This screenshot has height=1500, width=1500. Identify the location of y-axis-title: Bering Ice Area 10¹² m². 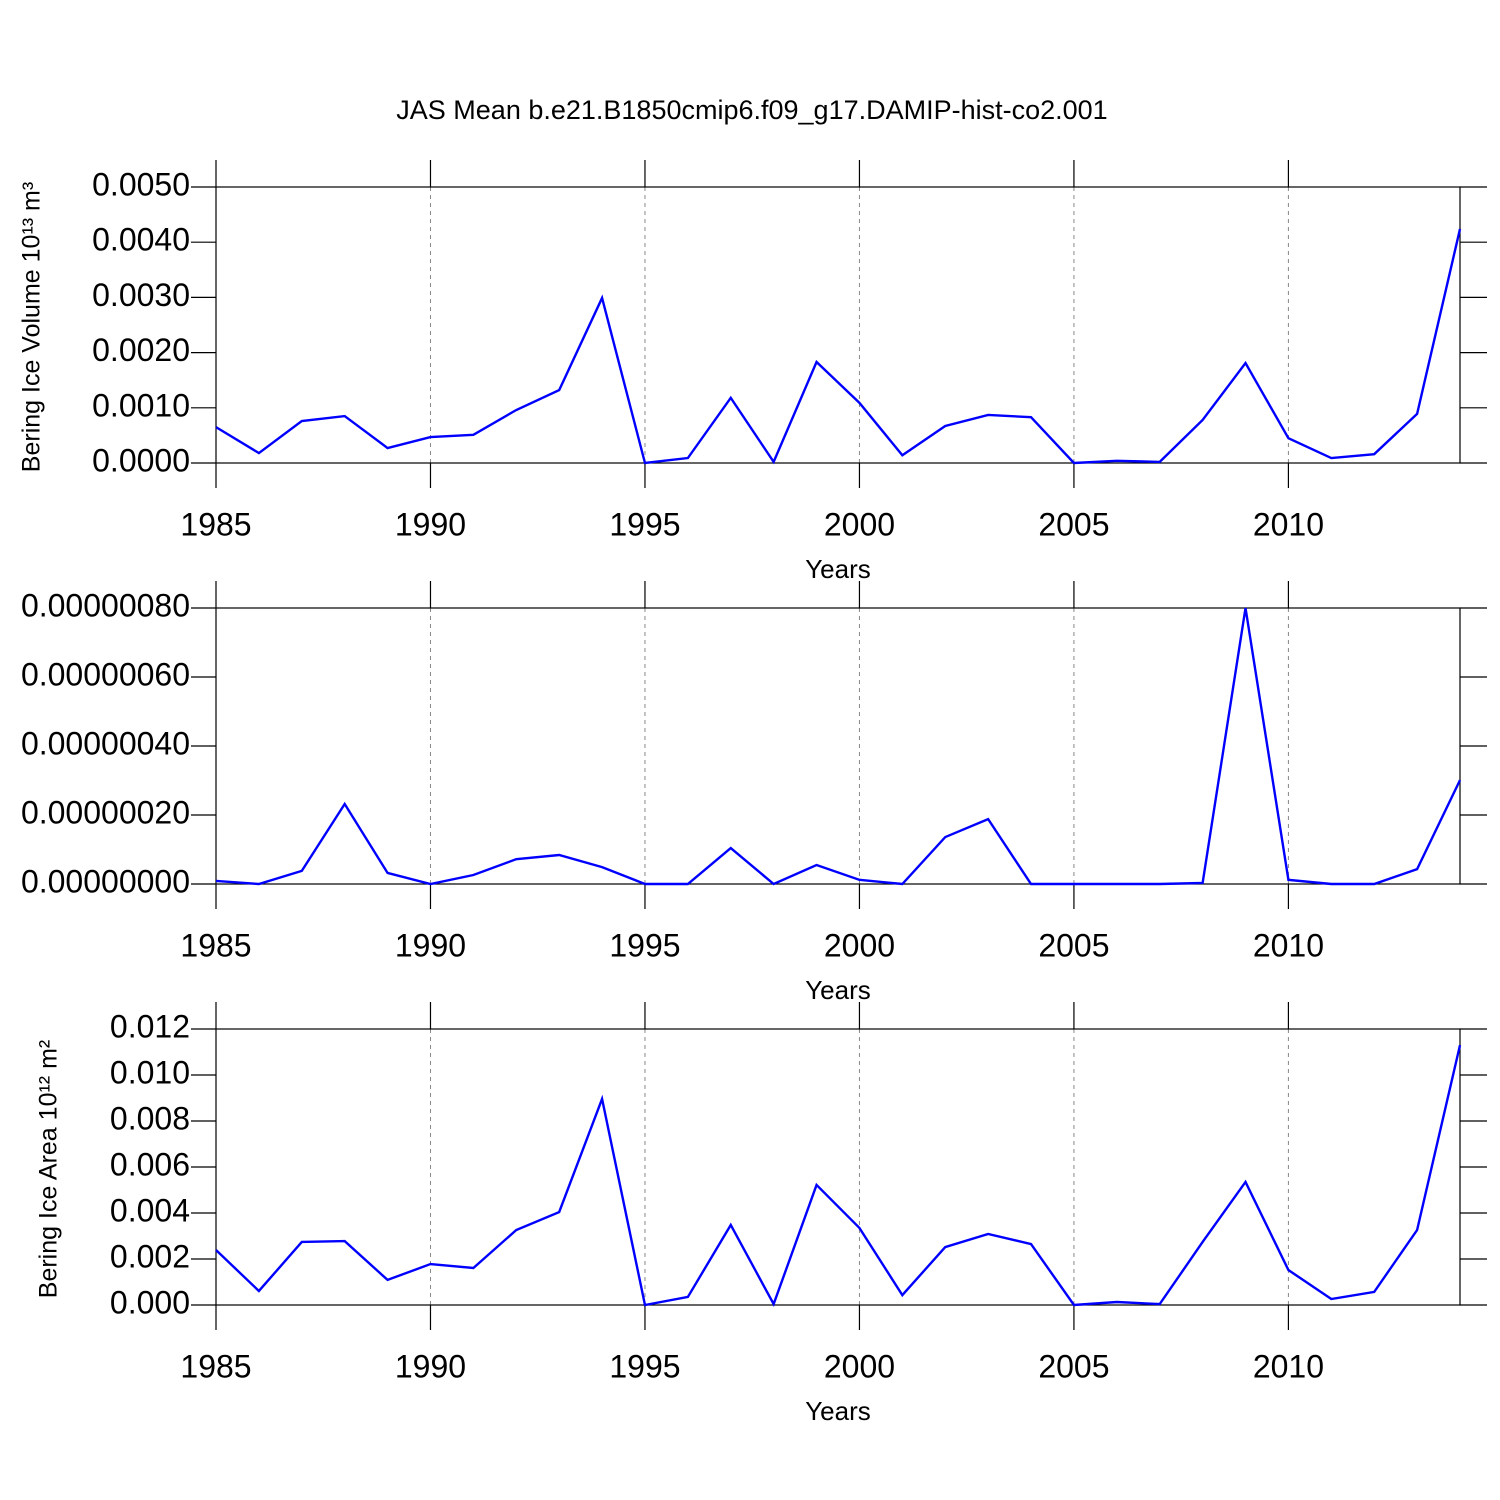
(49, 1169).